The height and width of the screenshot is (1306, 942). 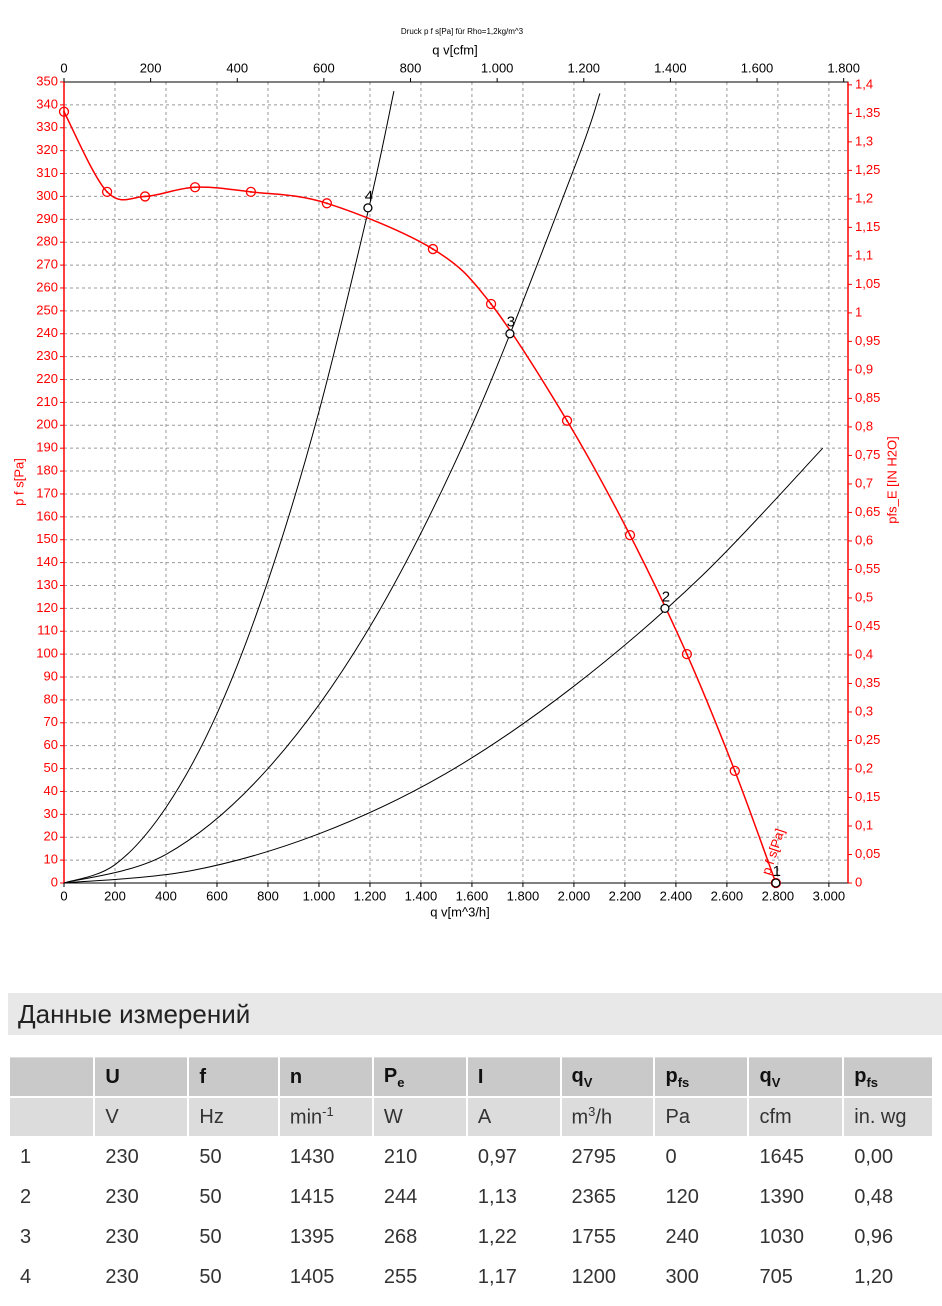 I want to click on cell: 0,97, so click(x=513, y=1157).